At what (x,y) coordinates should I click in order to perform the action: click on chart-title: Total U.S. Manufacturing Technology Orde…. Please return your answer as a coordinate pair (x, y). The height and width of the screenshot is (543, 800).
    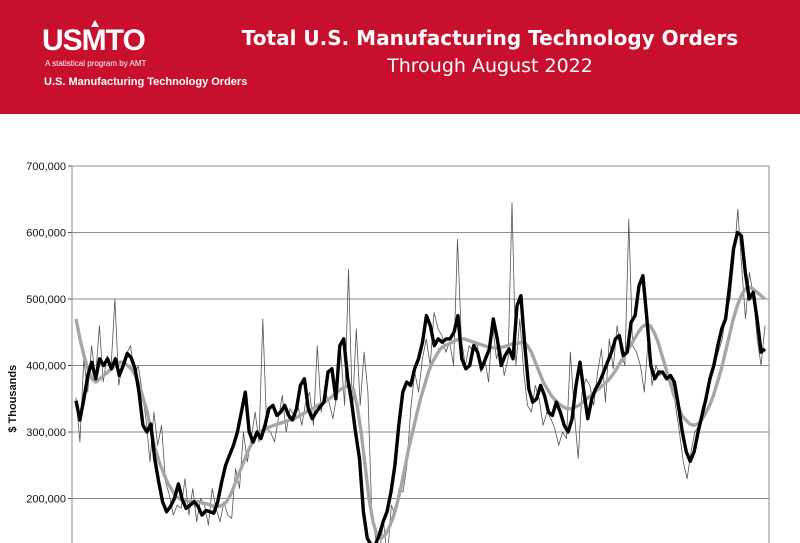
    Looking at the image, I should click on (490, 38).